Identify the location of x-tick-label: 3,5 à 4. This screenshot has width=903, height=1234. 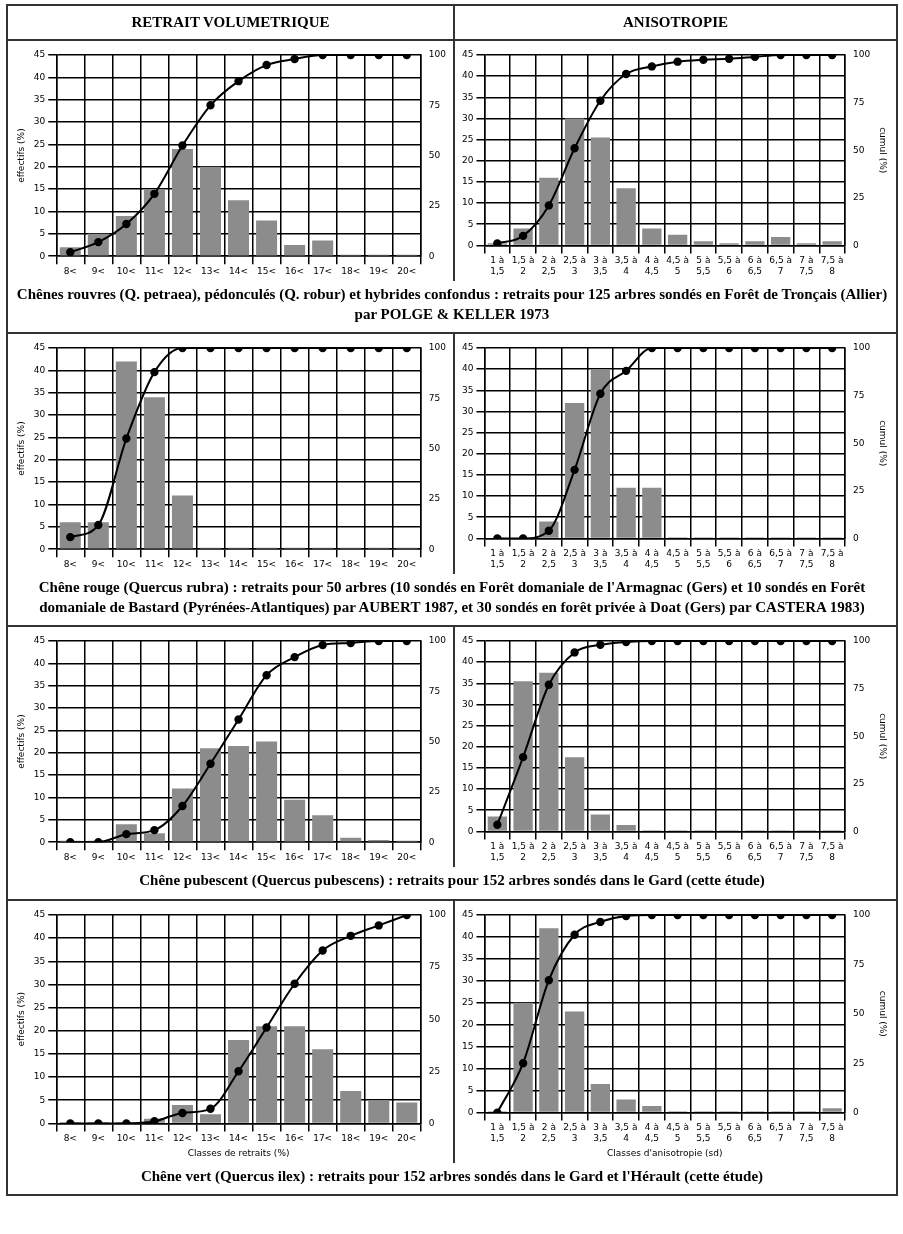
(626, 1132).